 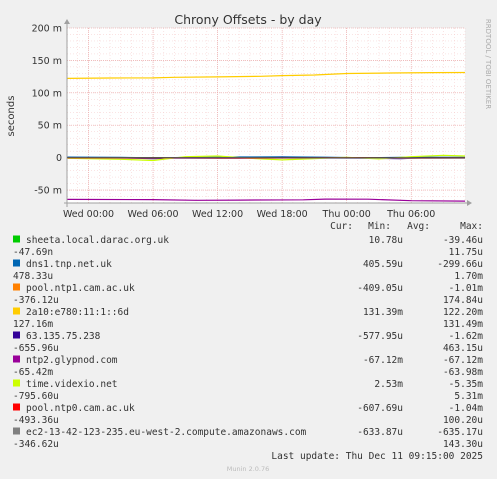 I want to click on legend-cur-value: -67.12m, so click(x=383, y=360).